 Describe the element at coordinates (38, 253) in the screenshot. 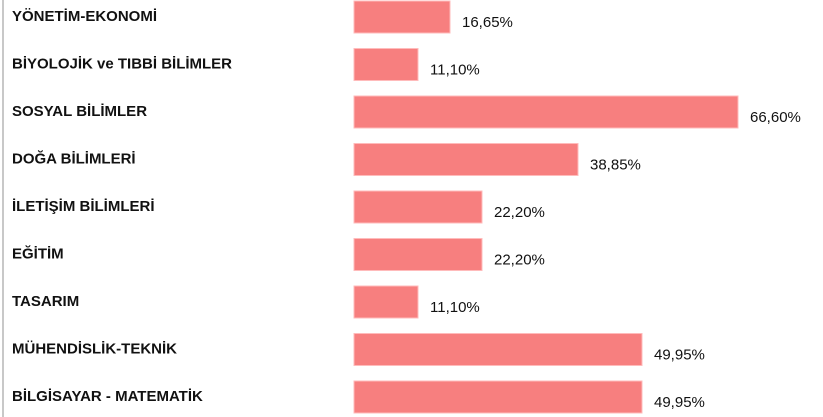

I see `category-label: EĞİTİM` at that location.